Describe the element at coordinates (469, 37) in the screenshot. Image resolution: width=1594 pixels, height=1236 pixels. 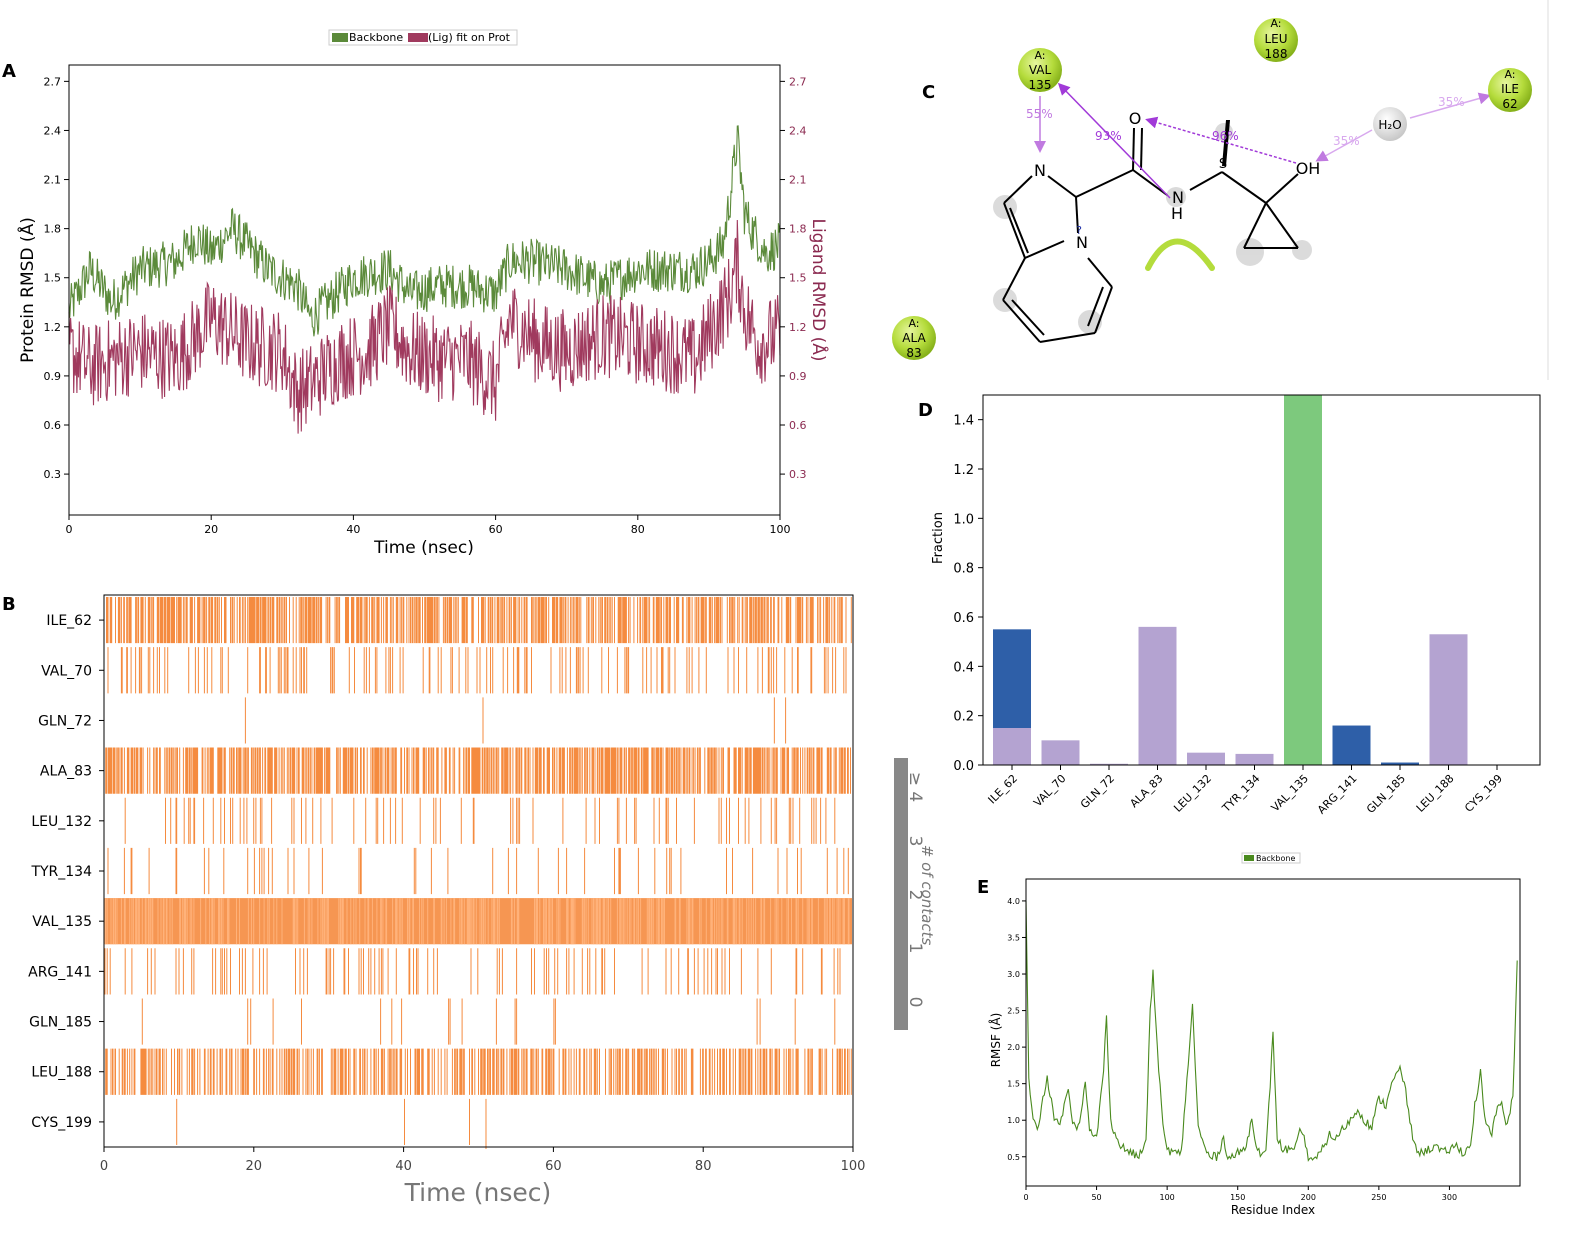
I see `legend-ligand: (Lig) fit on Prot` at that location.